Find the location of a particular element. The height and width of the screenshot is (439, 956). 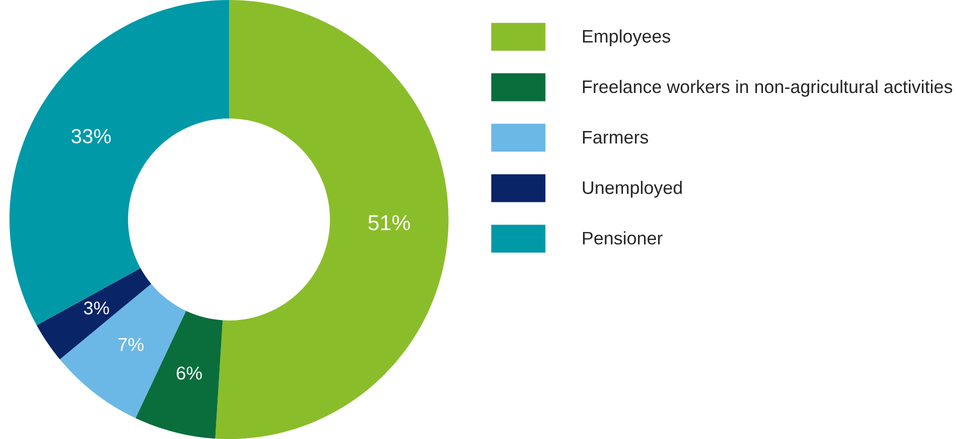

data-label: 51% is located at coordinates (389, 222).